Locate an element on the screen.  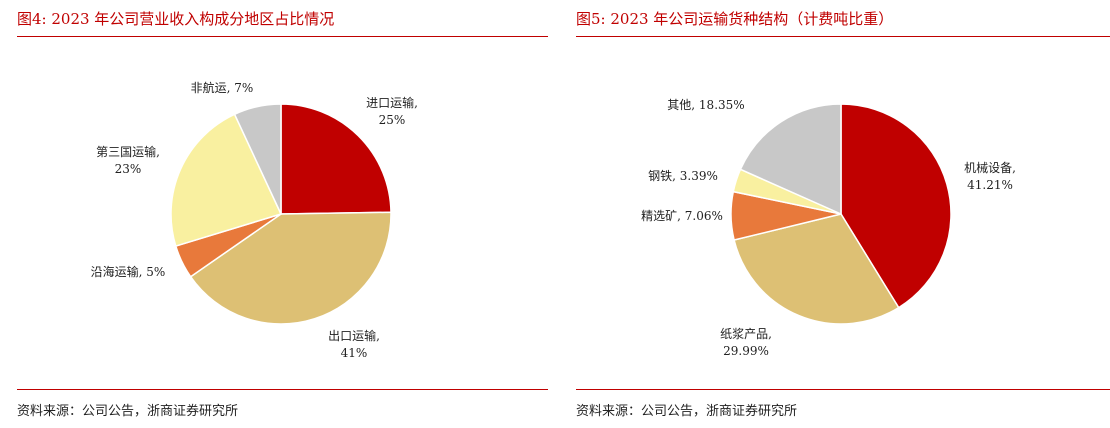
figure-5-title: 图5: 2023 年公司运输货种结构（计费吨比重） is located at coordinates (735, 19).